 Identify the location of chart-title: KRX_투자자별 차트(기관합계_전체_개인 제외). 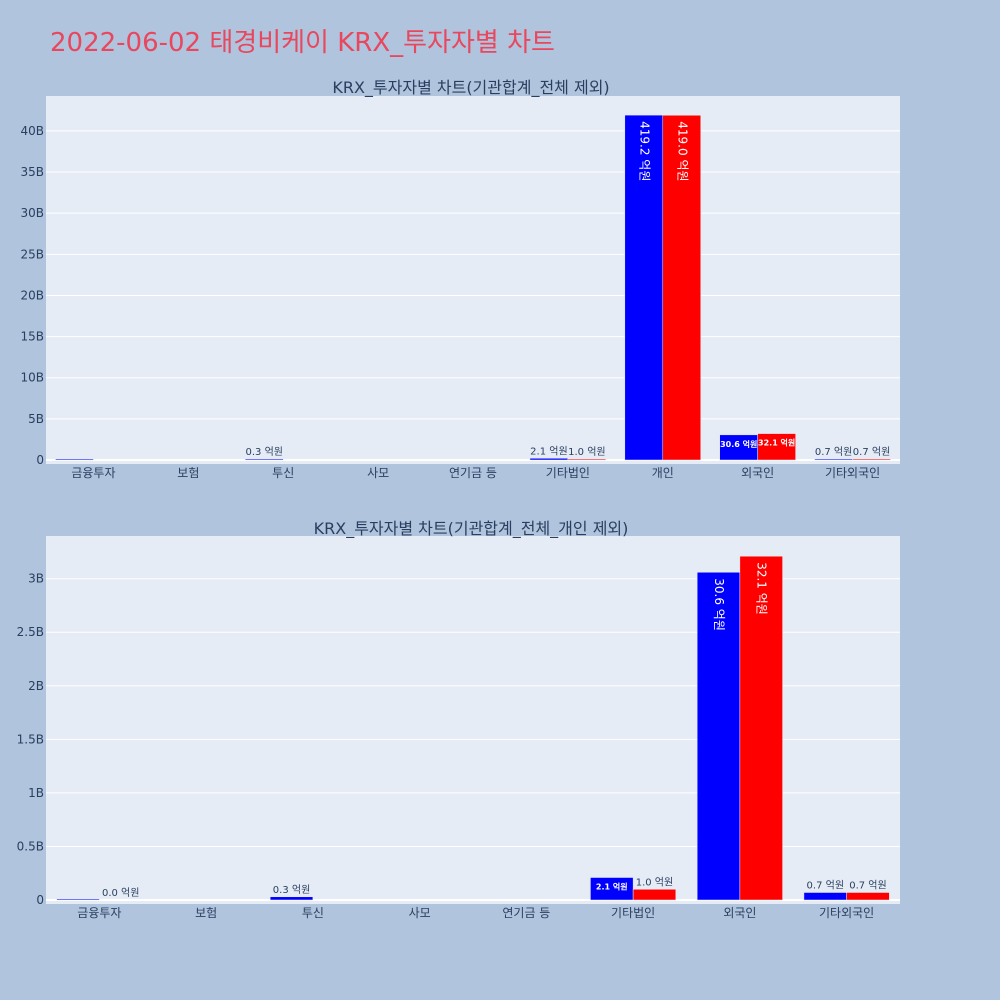
(471, 529).